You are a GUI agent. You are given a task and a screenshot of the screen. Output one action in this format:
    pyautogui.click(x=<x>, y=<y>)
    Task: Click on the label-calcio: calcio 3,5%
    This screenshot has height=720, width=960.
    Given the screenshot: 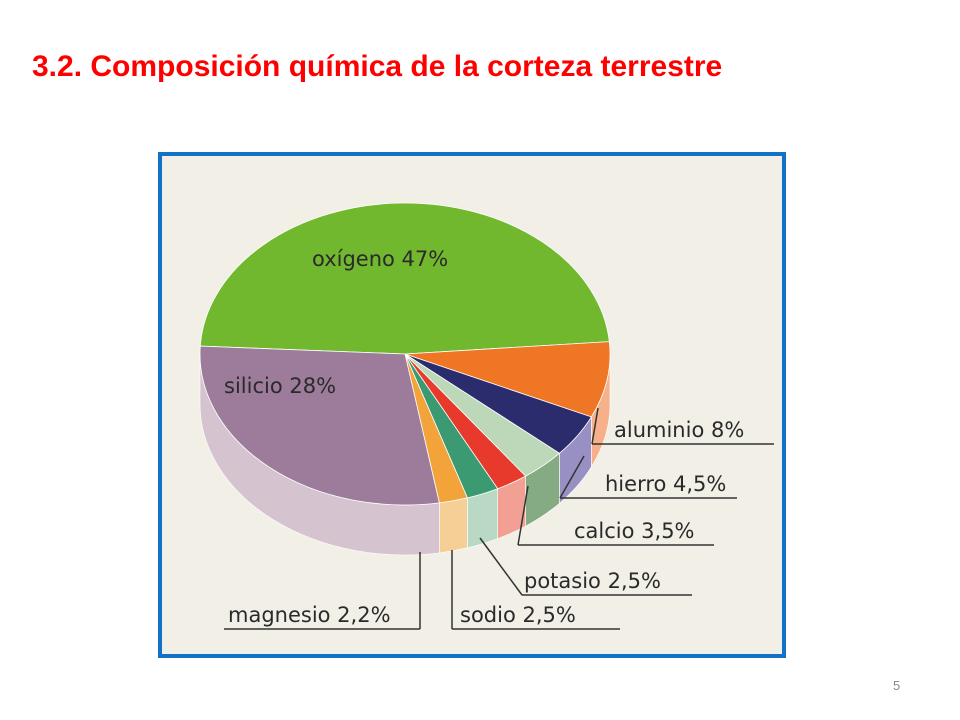 What is the action you would take?
    pyautogui.click(x=634, y=531)
    